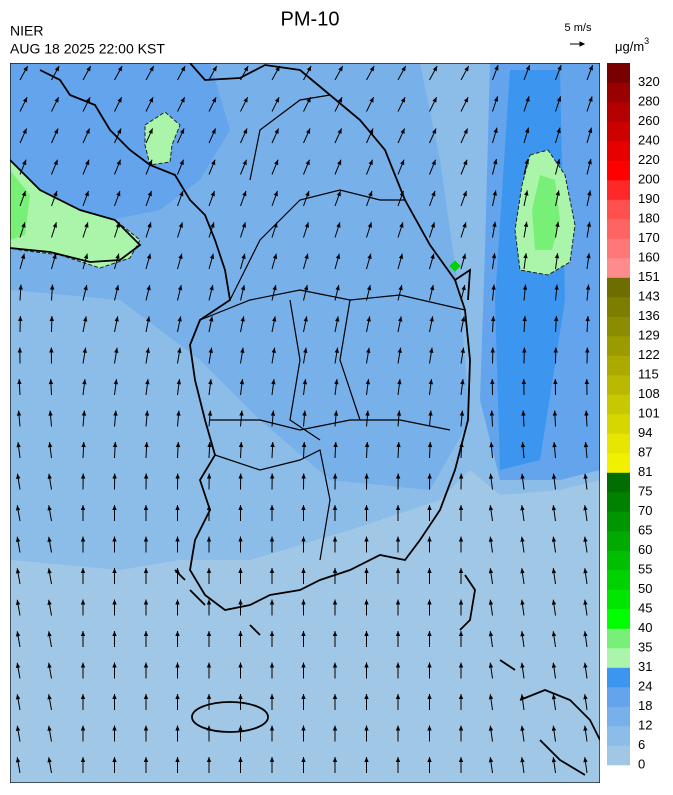  What do you see at coordinates (87, 49) in the screenshot?
I see `datetime: AUG 18 2025 22:00 KST` at bounding box center [87, 49].